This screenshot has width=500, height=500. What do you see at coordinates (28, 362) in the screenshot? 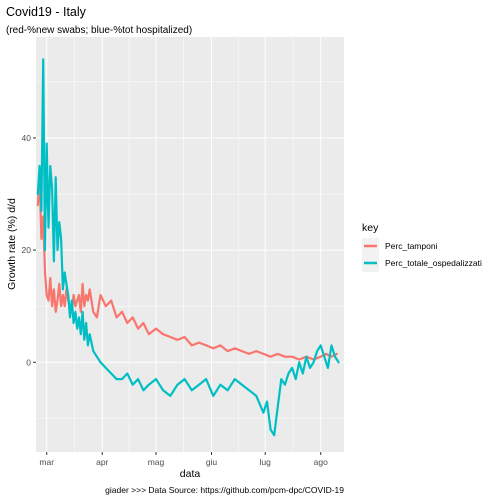
I see `y-tick-label: 0` at bounding box center [28, 362].